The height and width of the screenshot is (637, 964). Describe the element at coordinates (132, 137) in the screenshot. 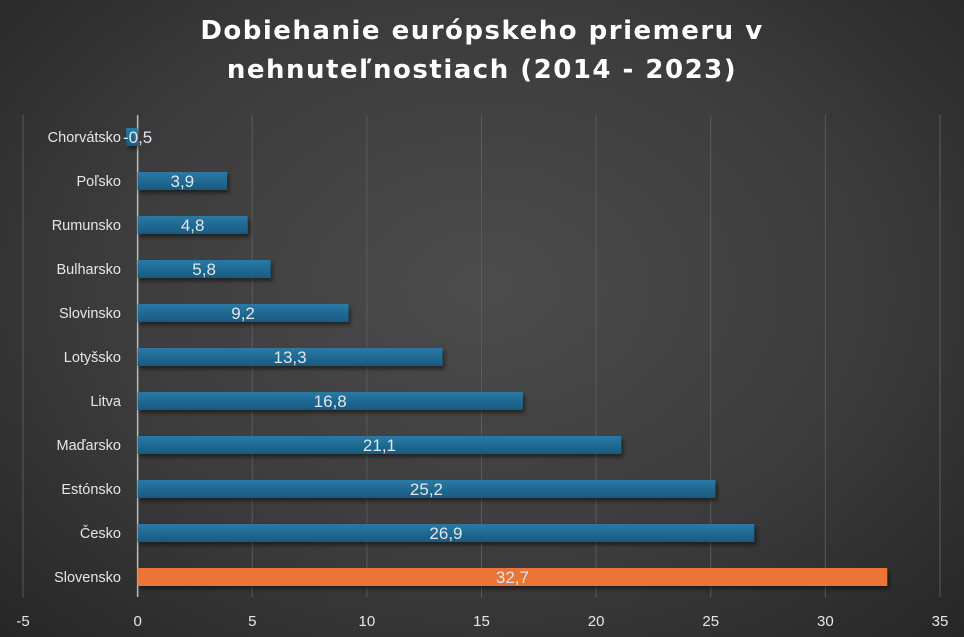

I see `bar-chorvátsko` at that location.